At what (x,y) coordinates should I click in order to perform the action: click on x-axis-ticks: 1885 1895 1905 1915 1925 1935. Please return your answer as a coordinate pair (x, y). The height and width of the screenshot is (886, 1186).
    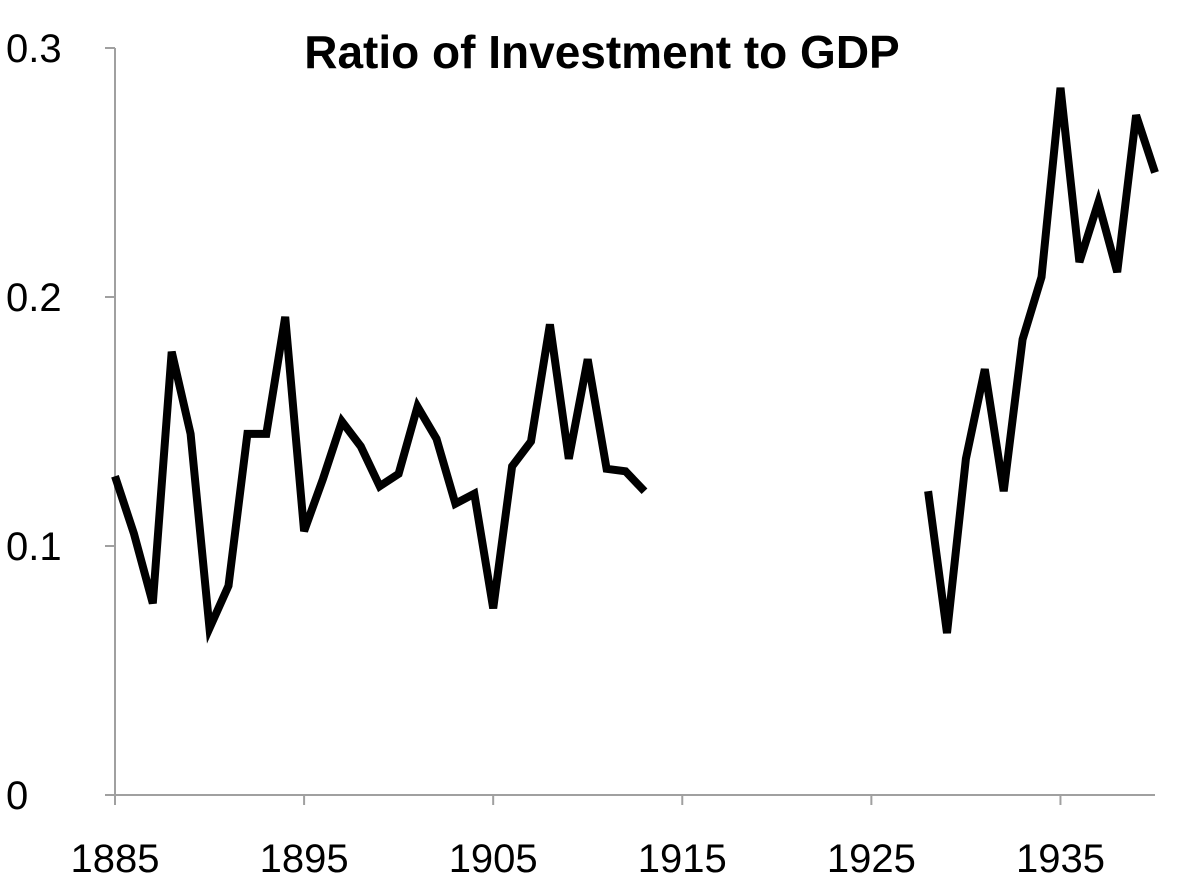
    Looking at the image, I should click on (588, 838).